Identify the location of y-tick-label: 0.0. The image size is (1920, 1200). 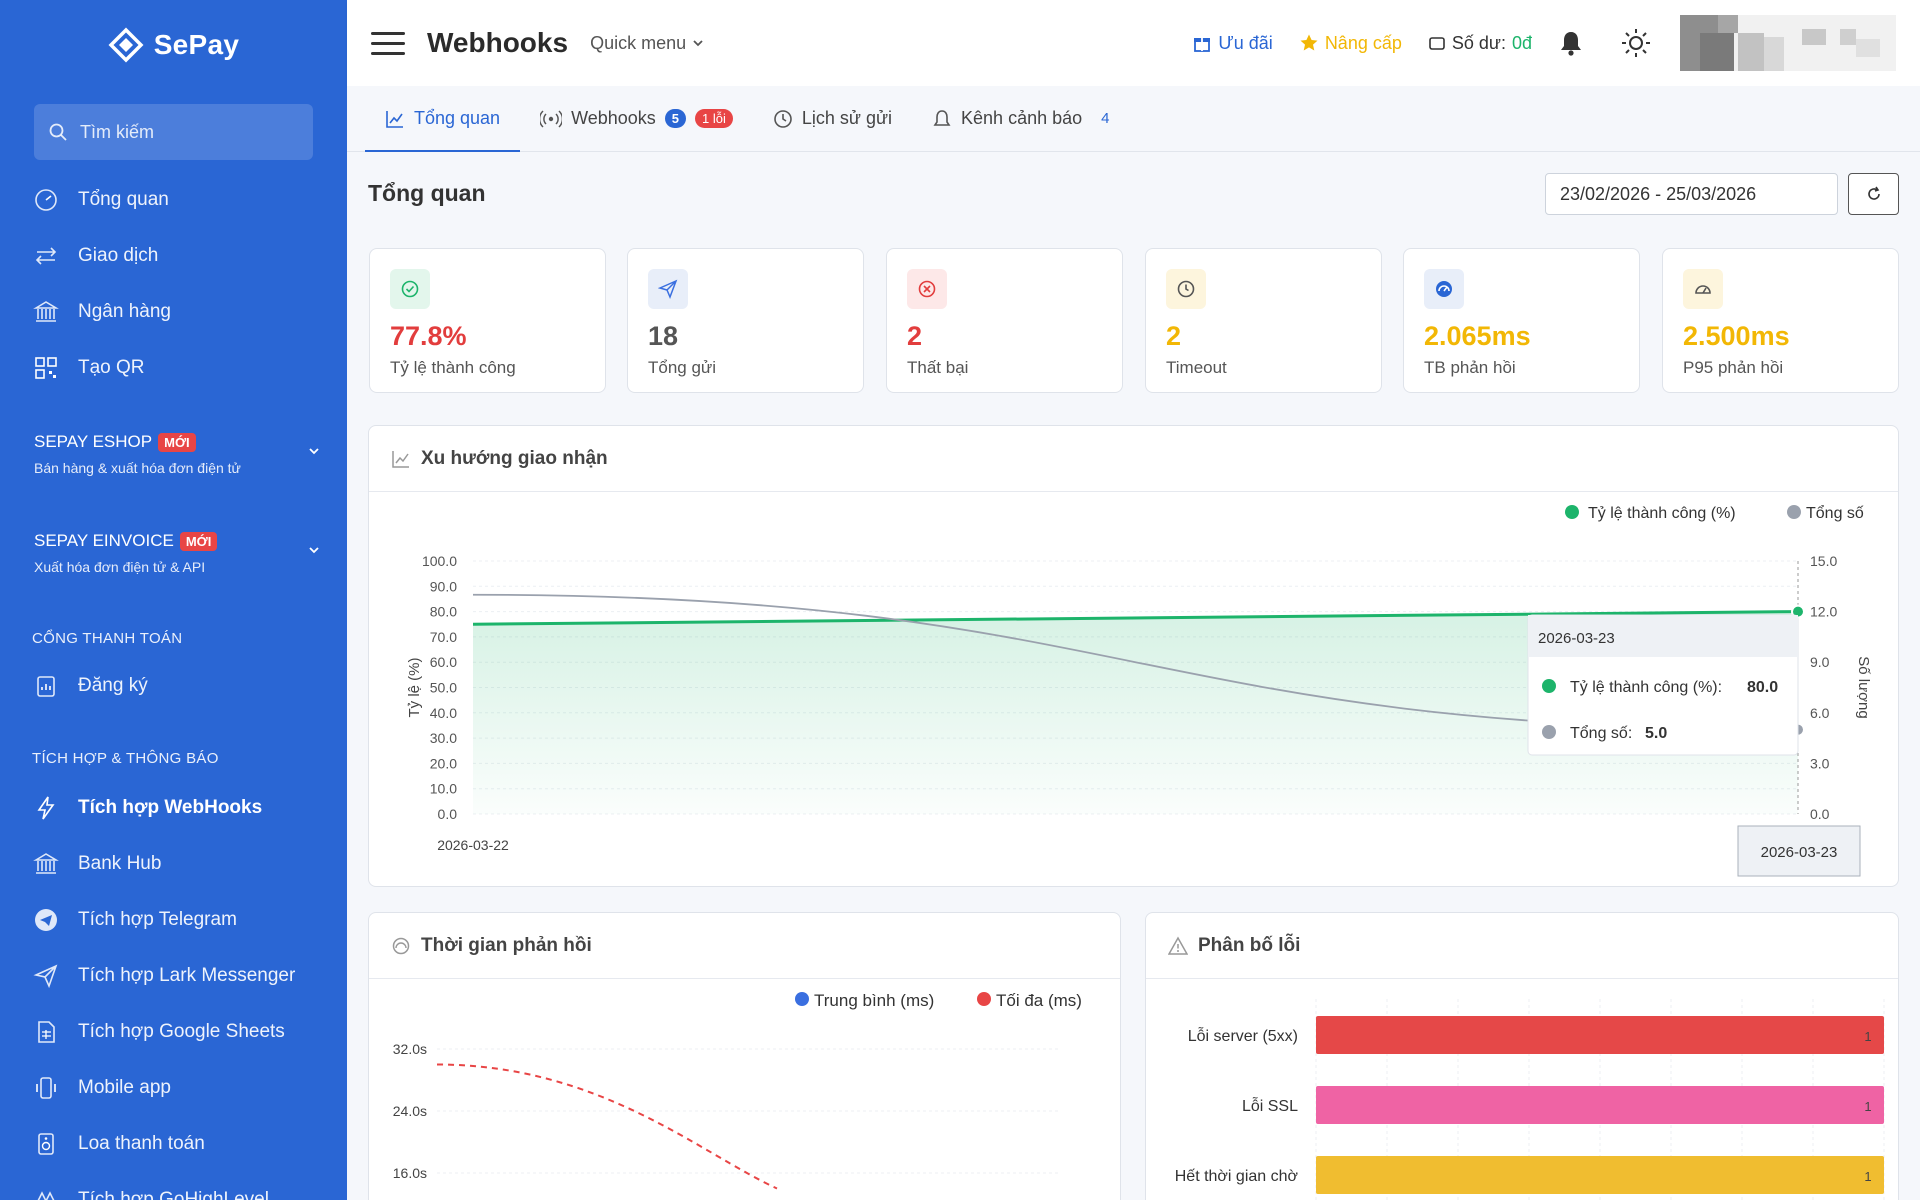
(448, 814).